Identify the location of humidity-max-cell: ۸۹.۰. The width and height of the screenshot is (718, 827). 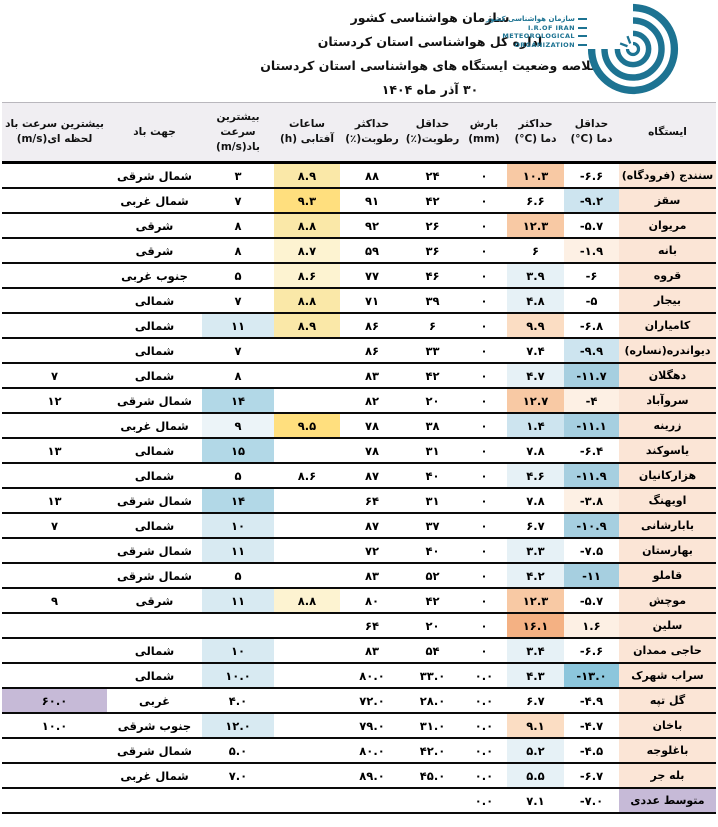
(372, 776).